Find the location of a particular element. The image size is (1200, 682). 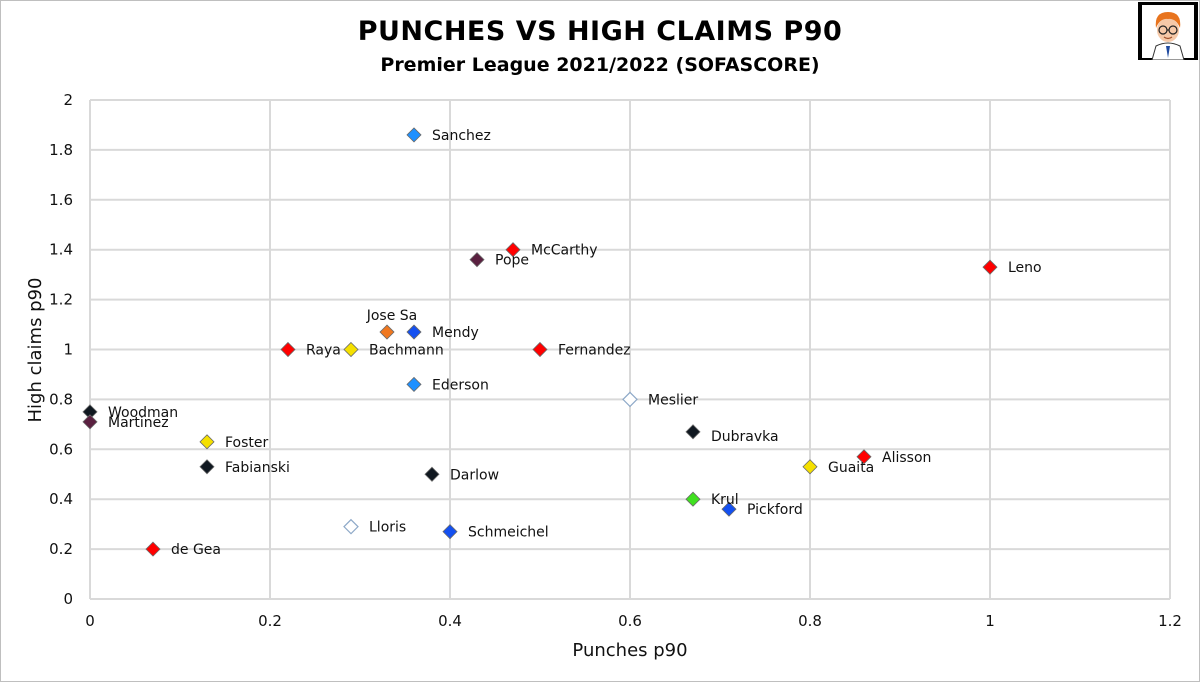

x-tick-label: 1 is located at coordinates (990, 621).